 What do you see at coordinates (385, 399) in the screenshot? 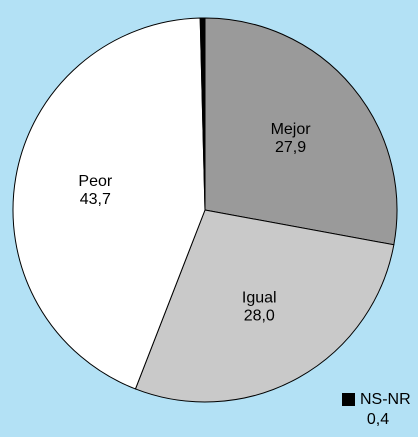
I see `slice-label: NS-NR` at bounding box center [385, 399].